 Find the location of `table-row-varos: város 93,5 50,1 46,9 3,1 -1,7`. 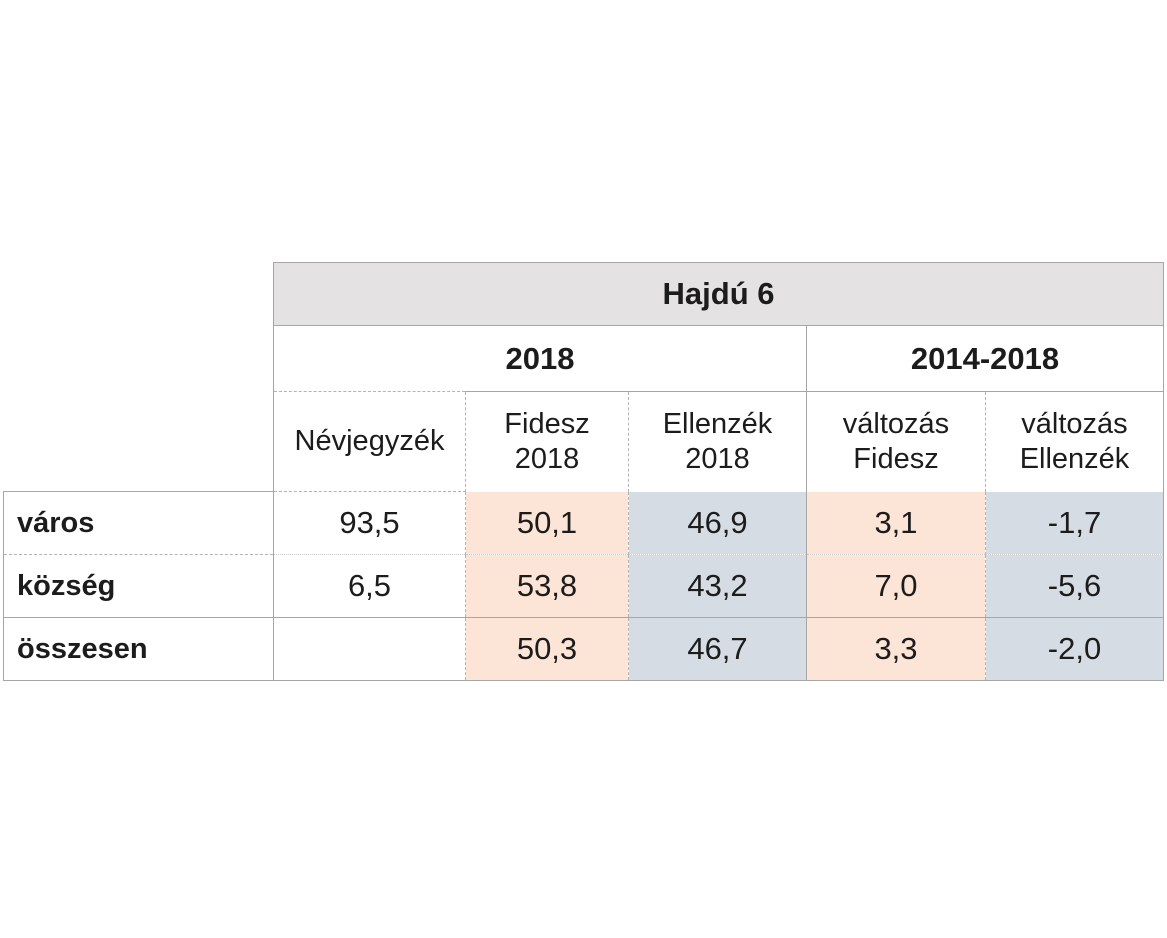

table-row-varos: város 93,5 50,1 46,9 3,1 -1,7 is located at coordinates (583, 523).